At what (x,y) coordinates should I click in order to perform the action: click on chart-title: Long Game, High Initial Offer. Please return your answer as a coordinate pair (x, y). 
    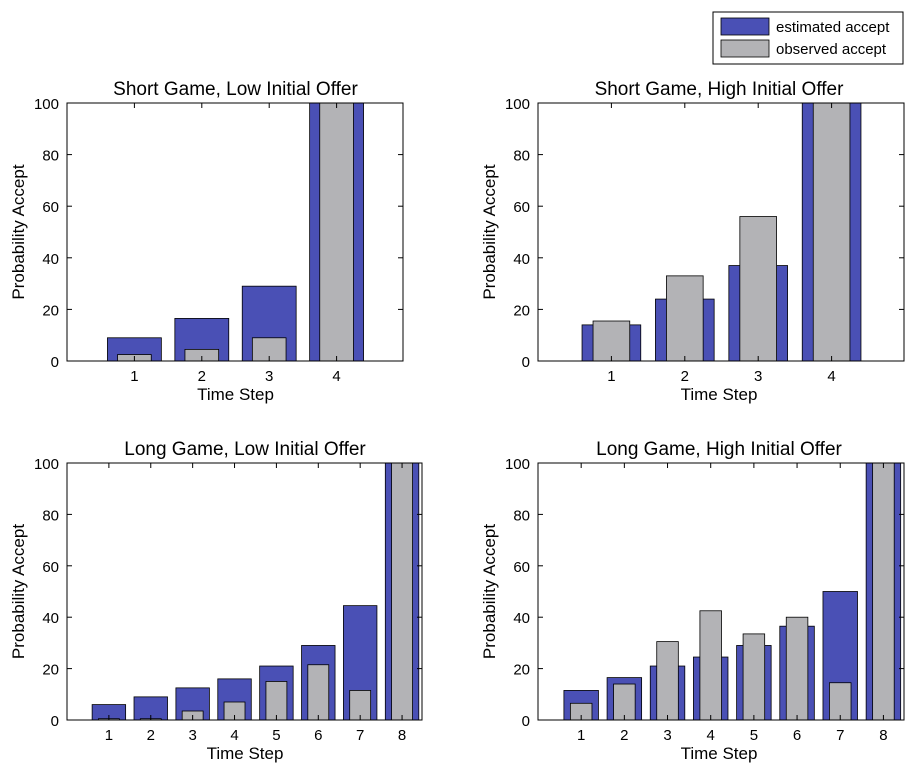
    Looking at the image, I should click on (719, 449).